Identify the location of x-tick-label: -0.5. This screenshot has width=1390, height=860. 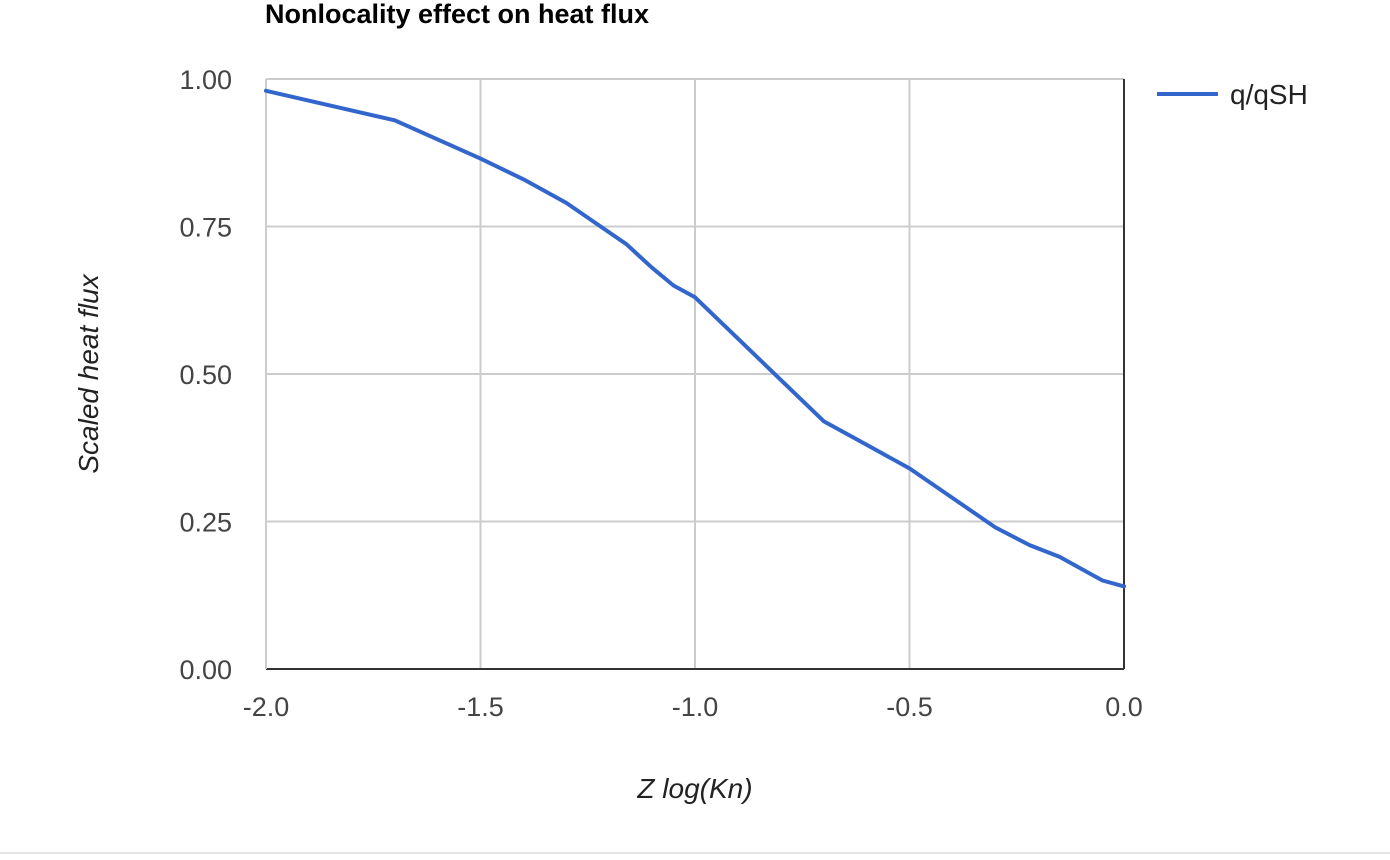
(909, 707).